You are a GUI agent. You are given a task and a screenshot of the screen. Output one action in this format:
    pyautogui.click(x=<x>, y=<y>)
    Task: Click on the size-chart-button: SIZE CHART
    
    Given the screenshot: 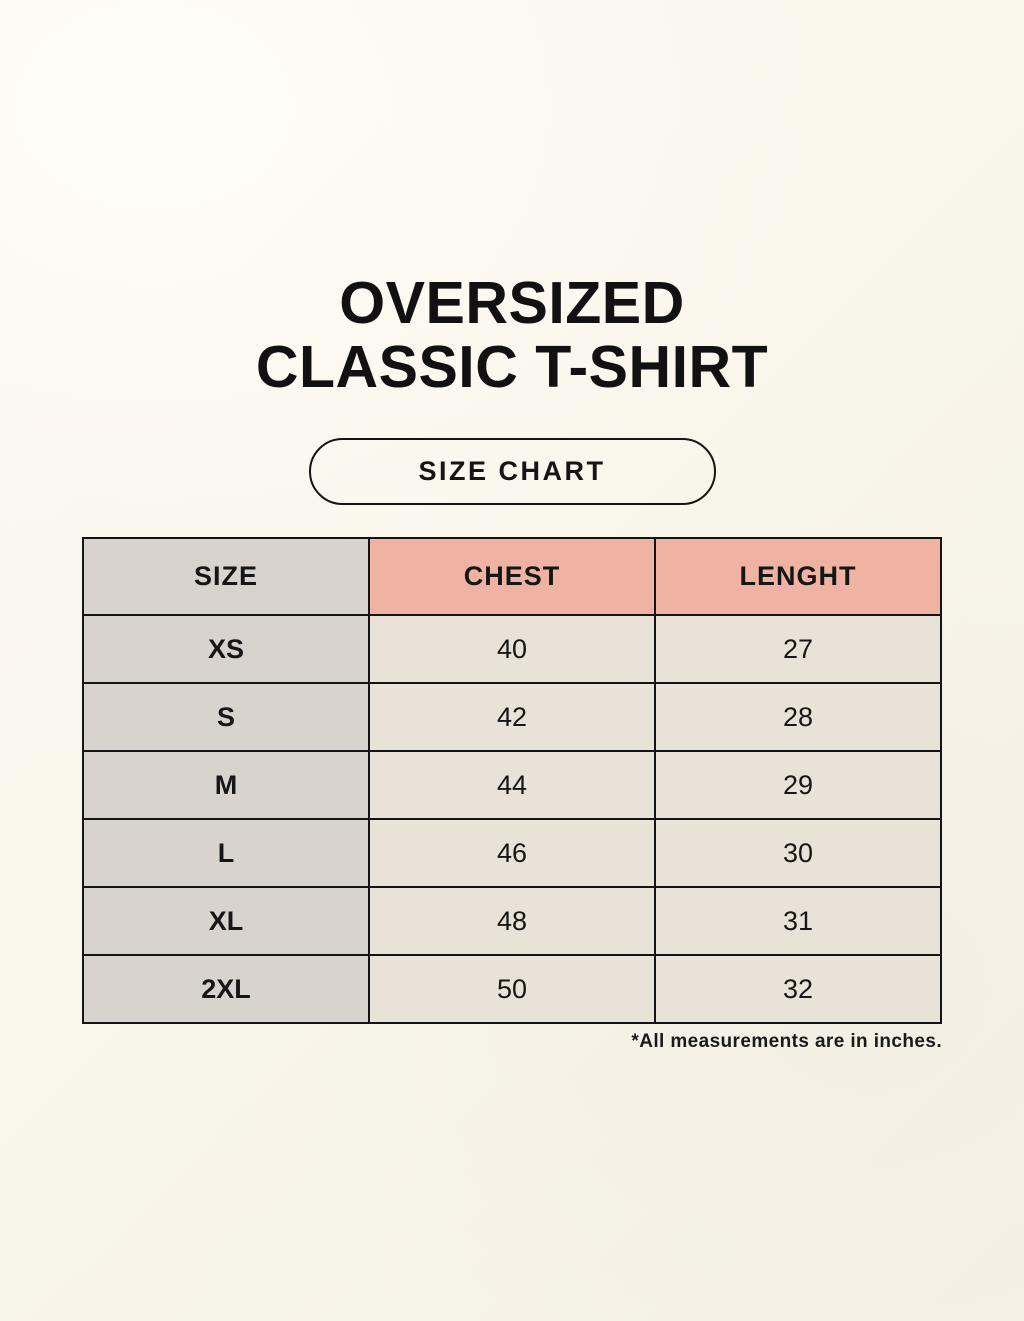 What is the action you would take?
    pyautogui.click(x=512, y=471)
    